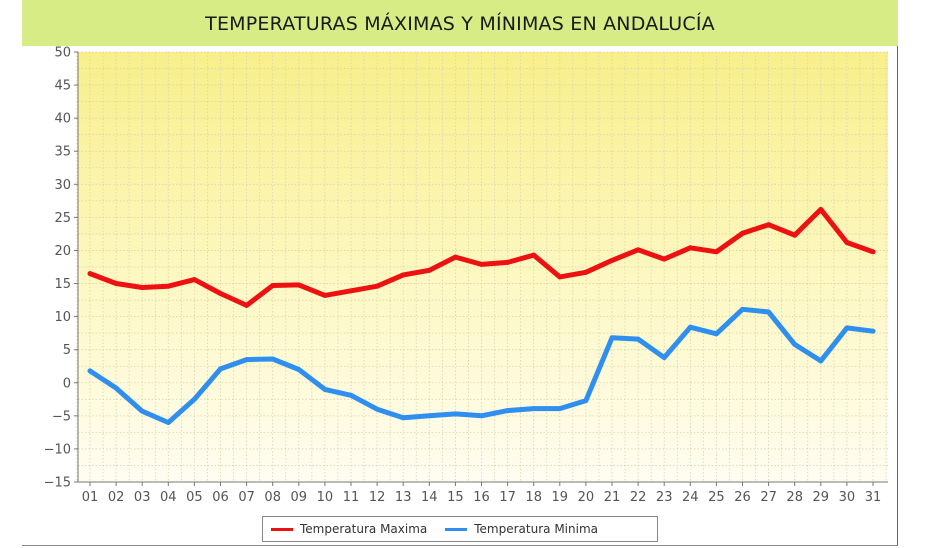  I want to click on x-tick-label: 09, so click(299, 497).